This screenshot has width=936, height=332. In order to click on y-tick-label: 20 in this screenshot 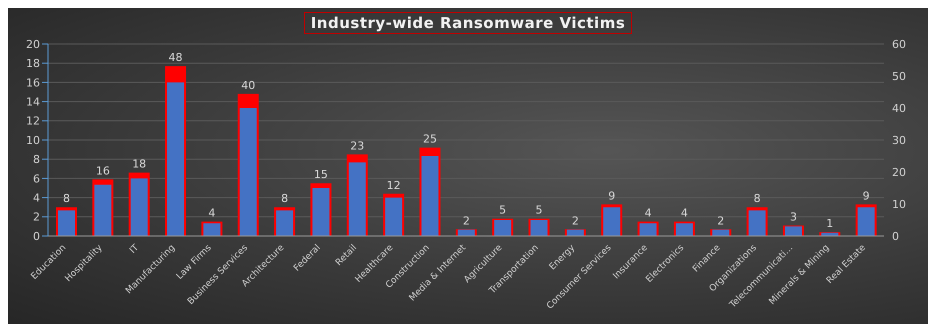, I will do `click(33, 44)`.